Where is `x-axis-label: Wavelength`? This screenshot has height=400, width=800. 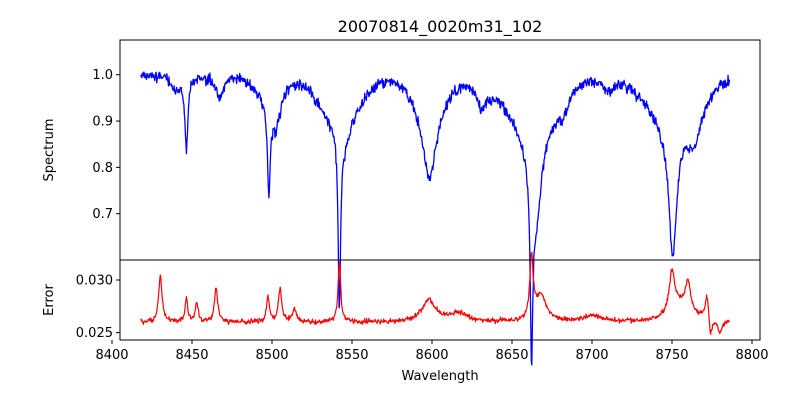 x-axis-label: Wavelength is located at coordinates (439, 376).